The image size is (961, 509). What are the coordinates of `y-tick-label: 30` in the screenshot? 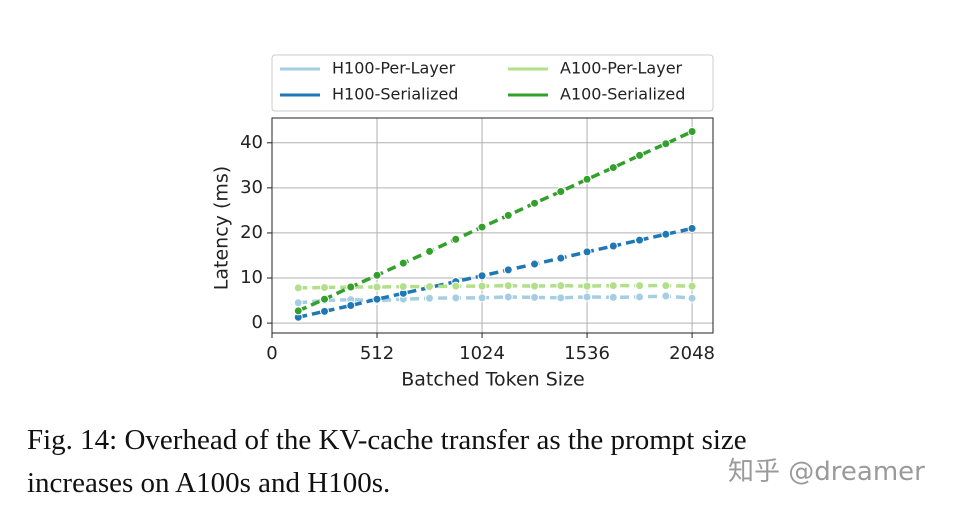 It's located at (251, 187).